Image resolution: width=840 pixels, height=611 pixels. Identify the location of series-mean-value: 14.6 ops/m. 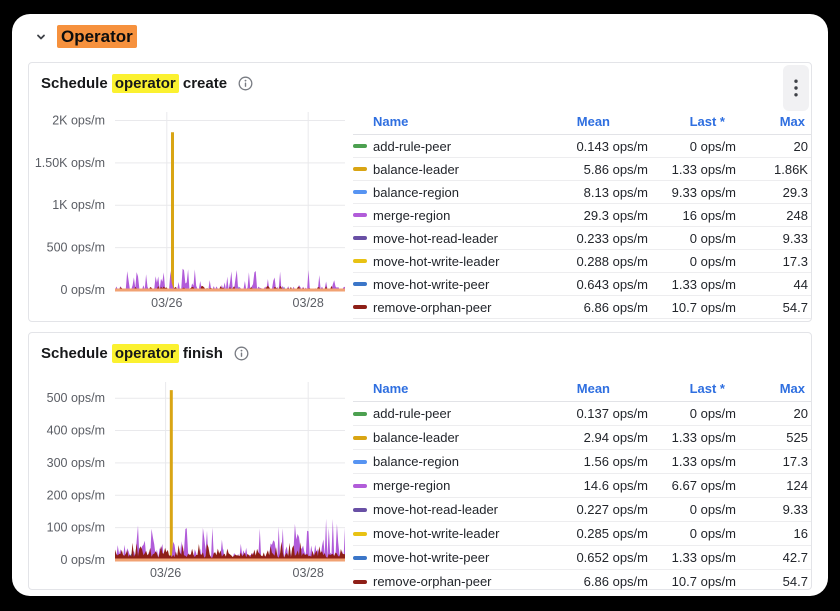
(615, 485).